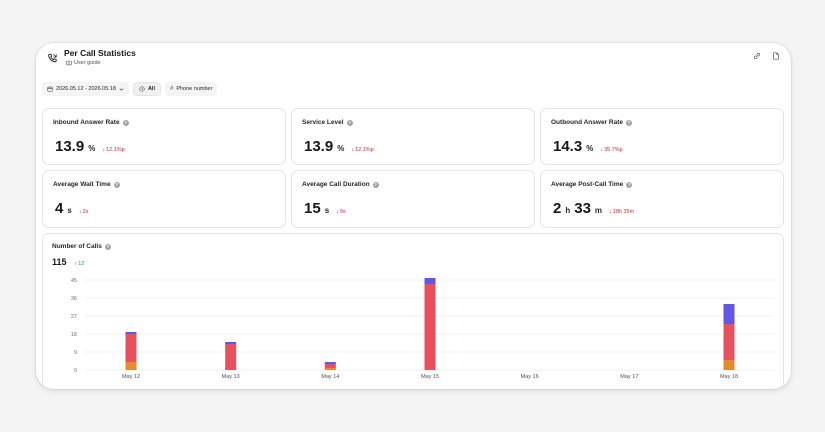 This screenshot has width=825, height=432. What do you see at coordinates (342, 212) in the screenshot?
I see `kpi-delta: 9s` at bounding box center [342, 212].